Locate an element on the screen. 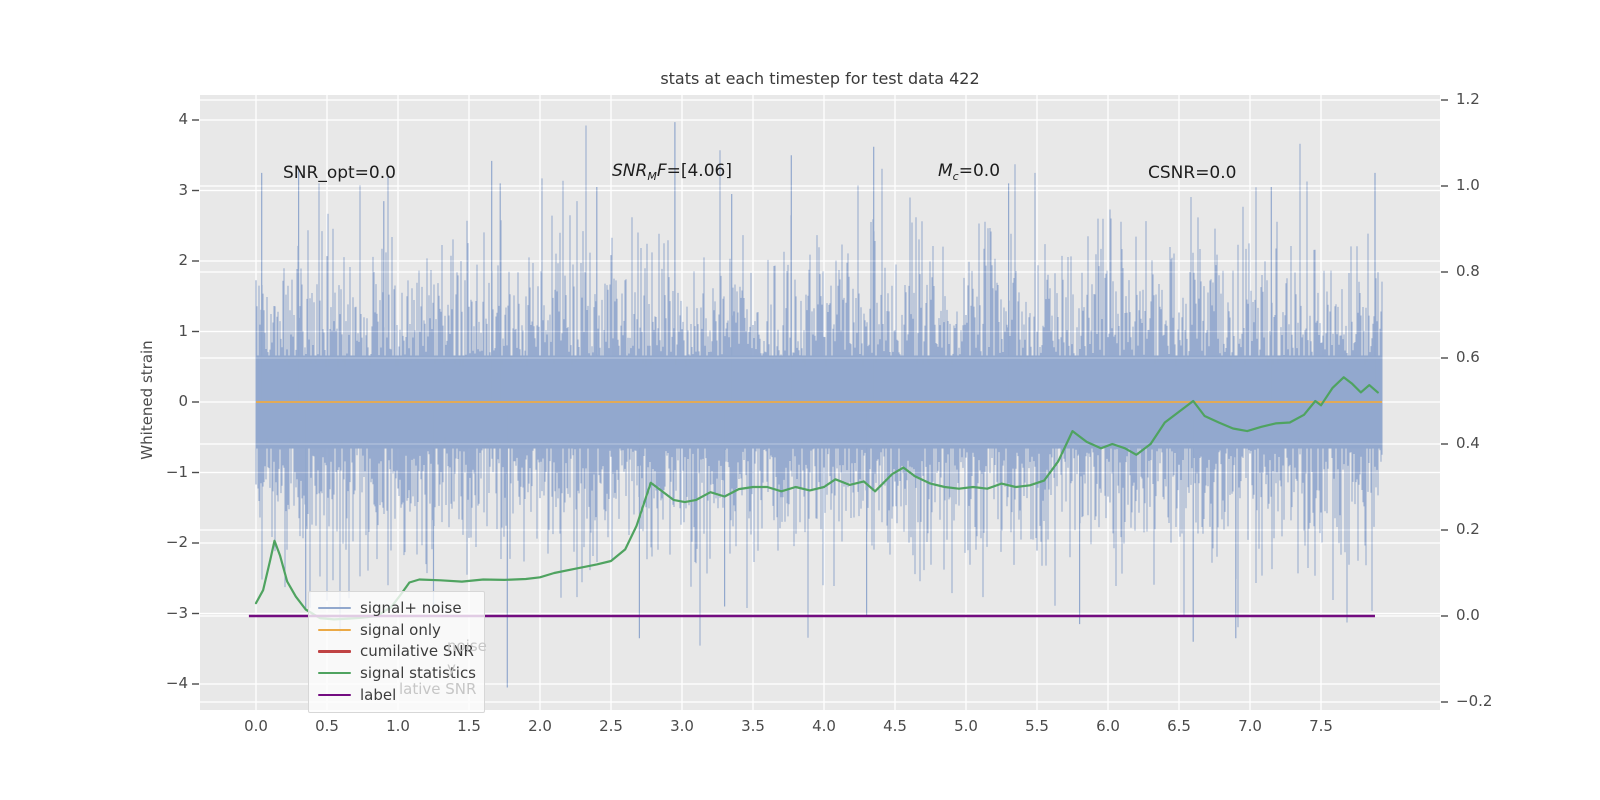 The height and width of the screenshot is (800, 1600). annotation-text: CSNR=0.0 is located at coordinates (1192, 173).